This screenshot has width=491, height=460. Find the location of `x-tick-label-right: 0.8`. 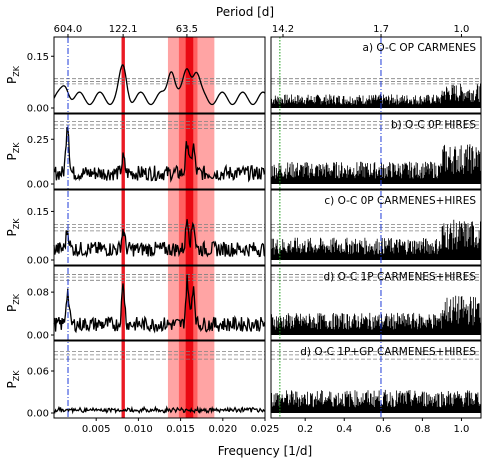

x-tick-label-right: 0.8 is located at coordinates (422, 429).